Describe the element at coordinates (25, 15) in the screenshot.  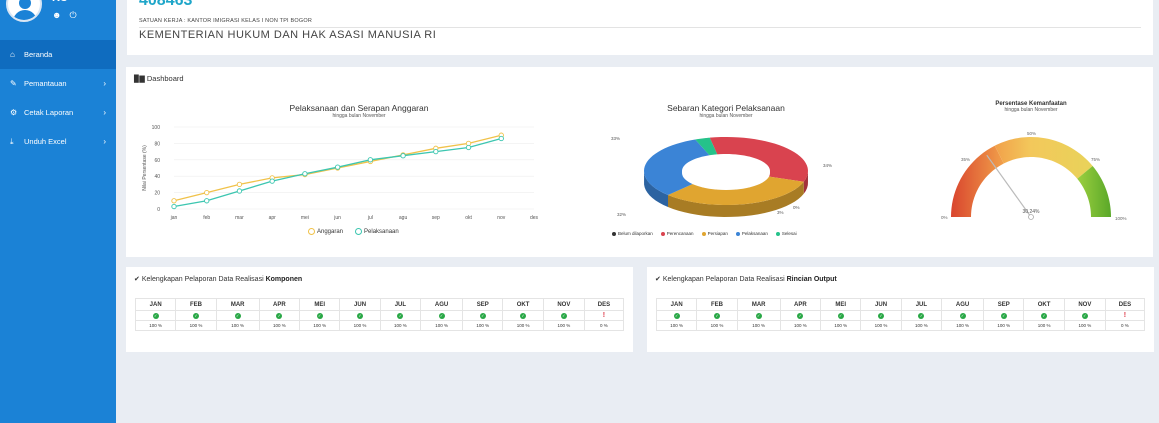
I see `avatar-body` at that location.